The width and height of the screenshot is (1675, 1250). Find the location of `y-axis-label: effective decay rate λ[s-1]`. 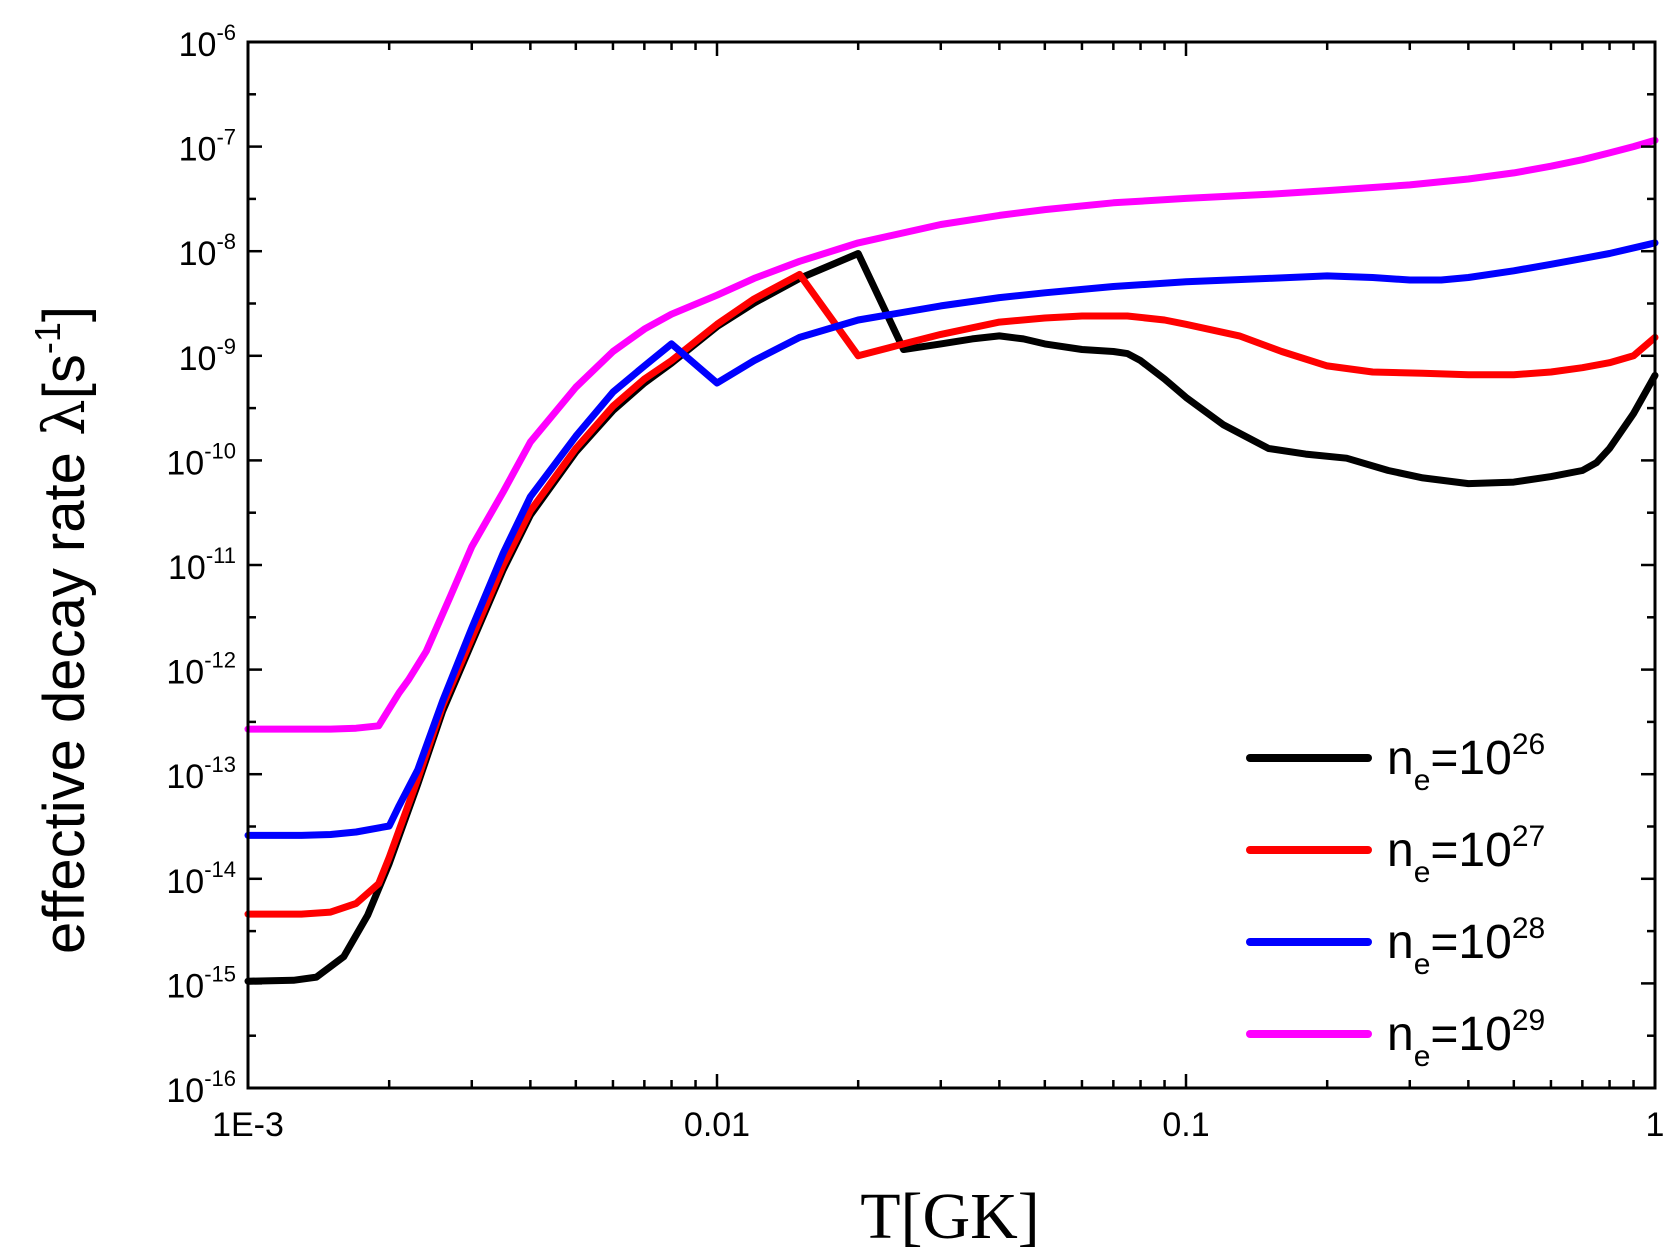

y-axis-label: effective decay rate λ[s-1] is located at coordinates (62, 630).